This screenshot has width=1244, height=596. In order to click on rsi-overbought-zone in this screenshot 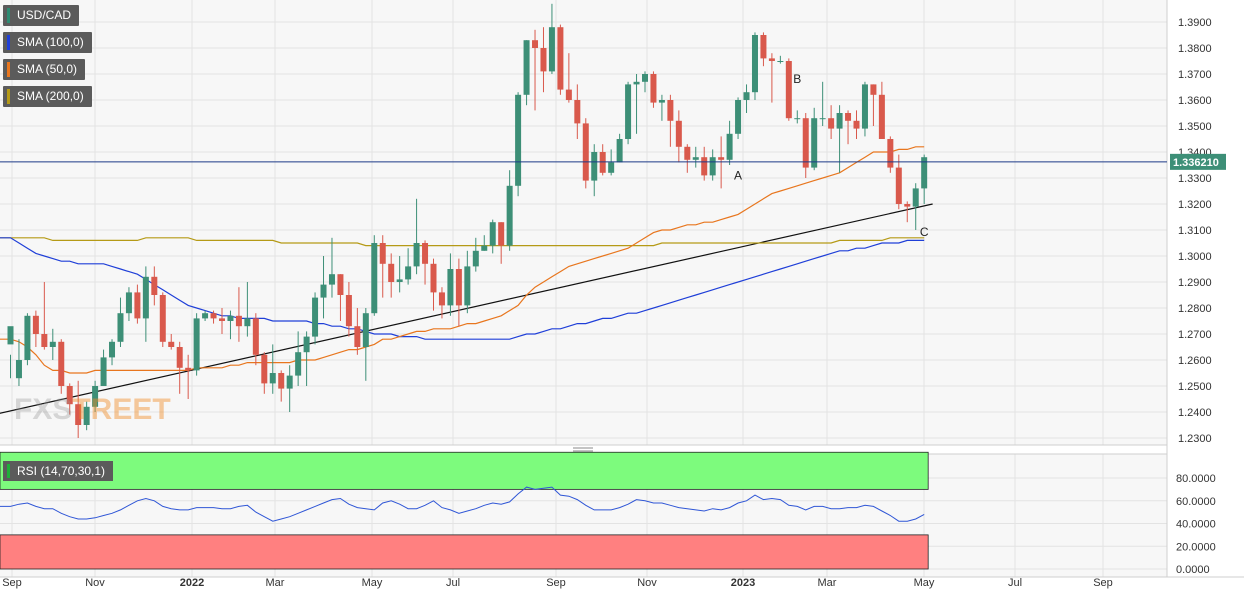, I will do `click(464, 470)`.